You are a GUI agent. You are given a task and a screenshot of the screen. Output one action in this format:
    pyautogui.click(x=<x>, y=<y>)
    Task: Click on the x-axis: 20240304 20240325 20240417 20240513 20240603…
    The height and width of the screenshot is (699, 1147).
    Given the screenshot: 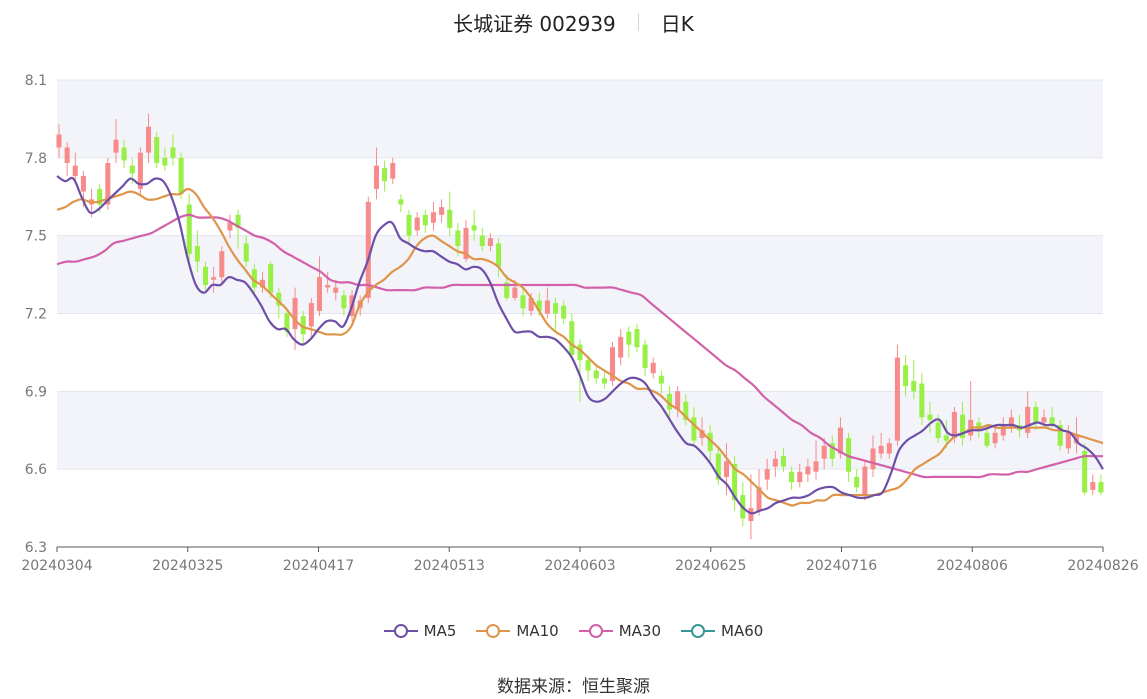 What is the action you would take?
    pyautogui.click(x=580, y=560)
    